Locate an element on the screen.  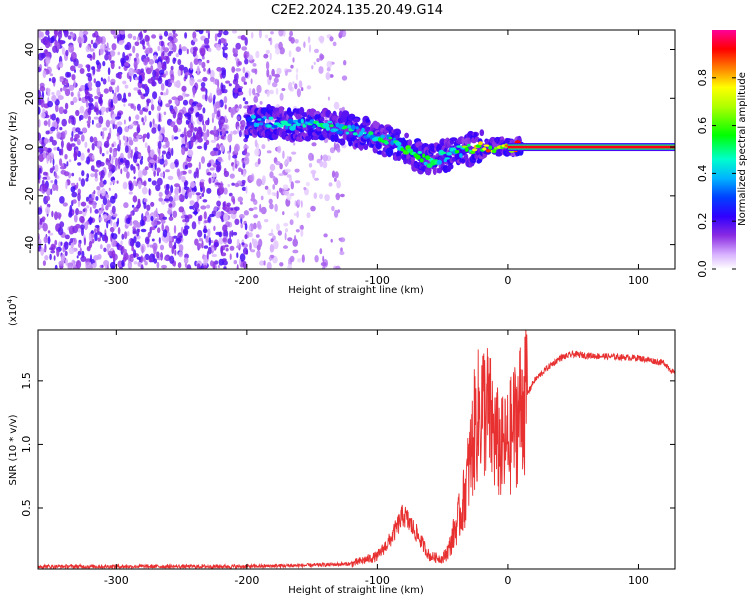
svg-text: (x104) is located at coordinates (12, 310).